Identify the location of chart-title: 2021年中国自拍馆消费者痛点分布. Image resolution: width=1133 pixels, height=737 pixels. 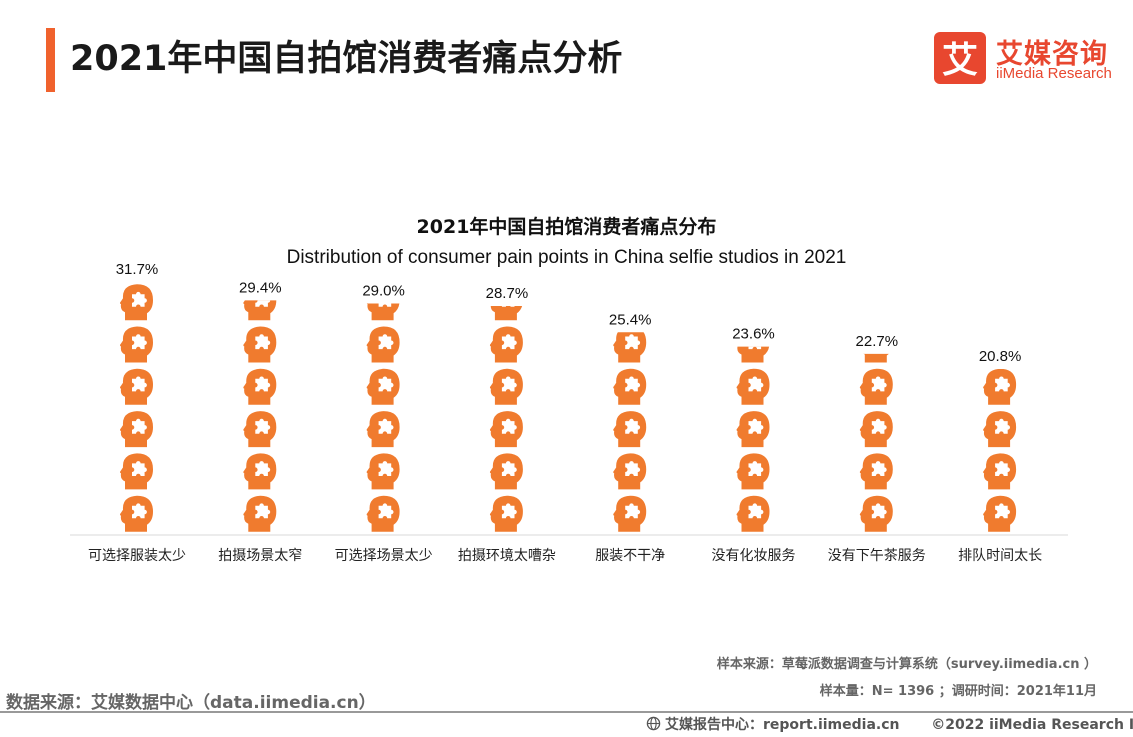
(566, 227).